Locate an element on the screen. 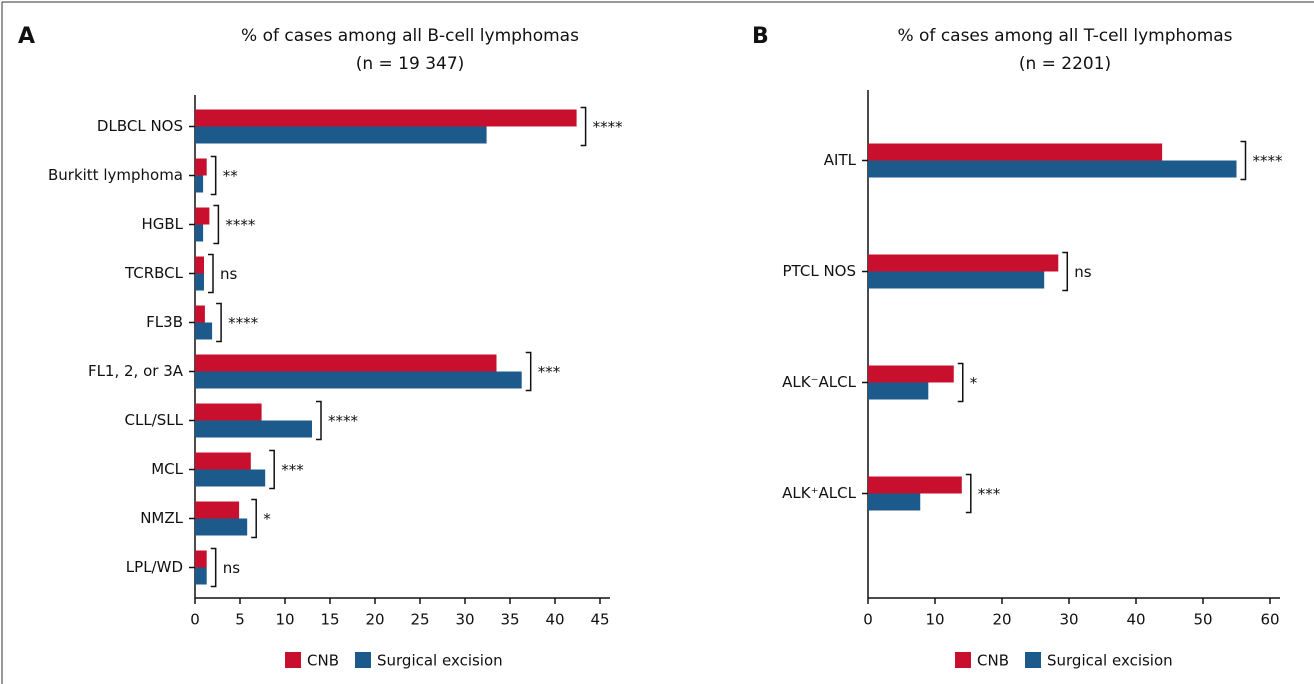 The image size is (1314, 684). y-tick-label: AITL is located at coordinates (840, 160).